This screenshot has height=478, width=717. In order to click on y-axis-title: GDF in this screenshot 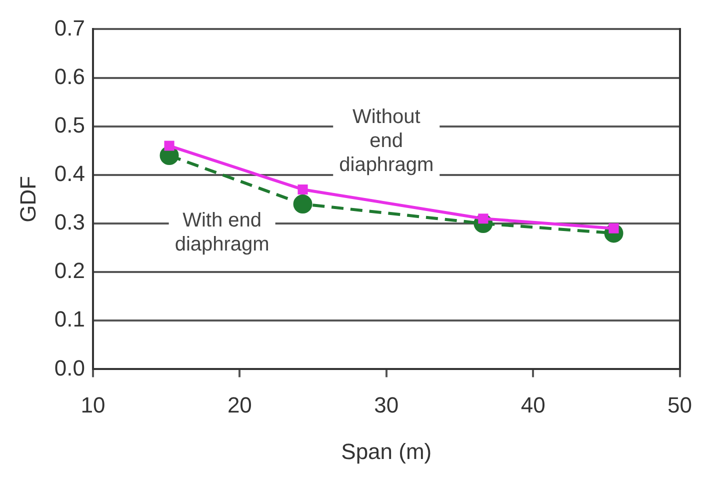, I will do `click(27, 199)`.